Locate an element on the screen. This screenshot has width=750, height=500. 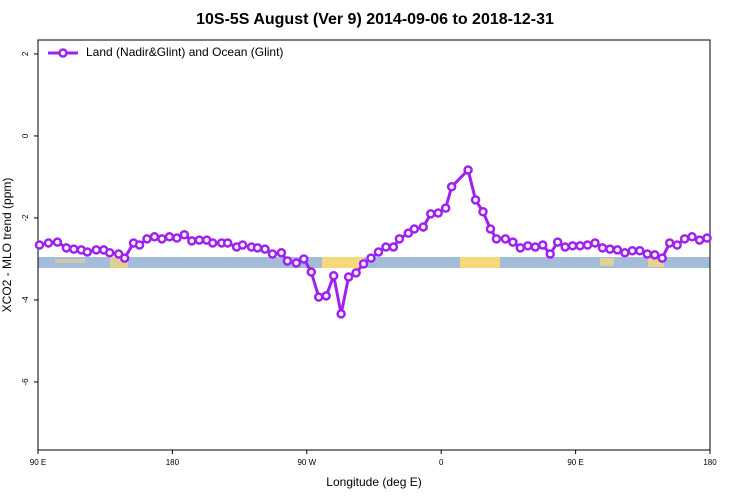
legend-label: Land (Nadir&Glint) and Ocean (Glint) is located at coordinates (184, 52).